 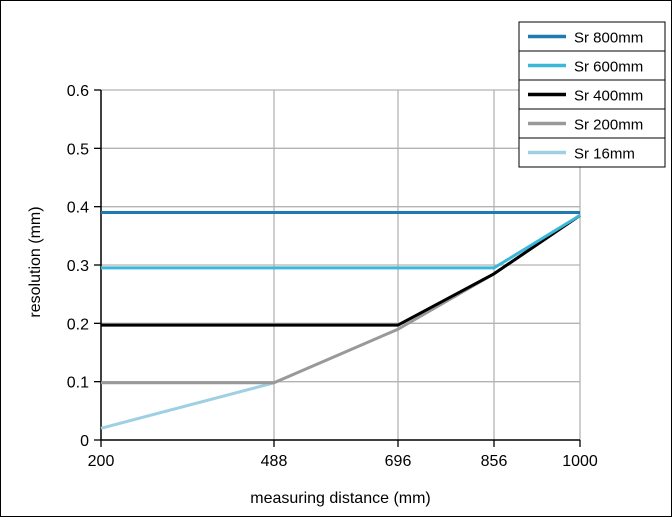 What do you see at coordinates (84, 441) in the screenshot?
I see `y-tick-label: 0` at bounding box center [84, 441].